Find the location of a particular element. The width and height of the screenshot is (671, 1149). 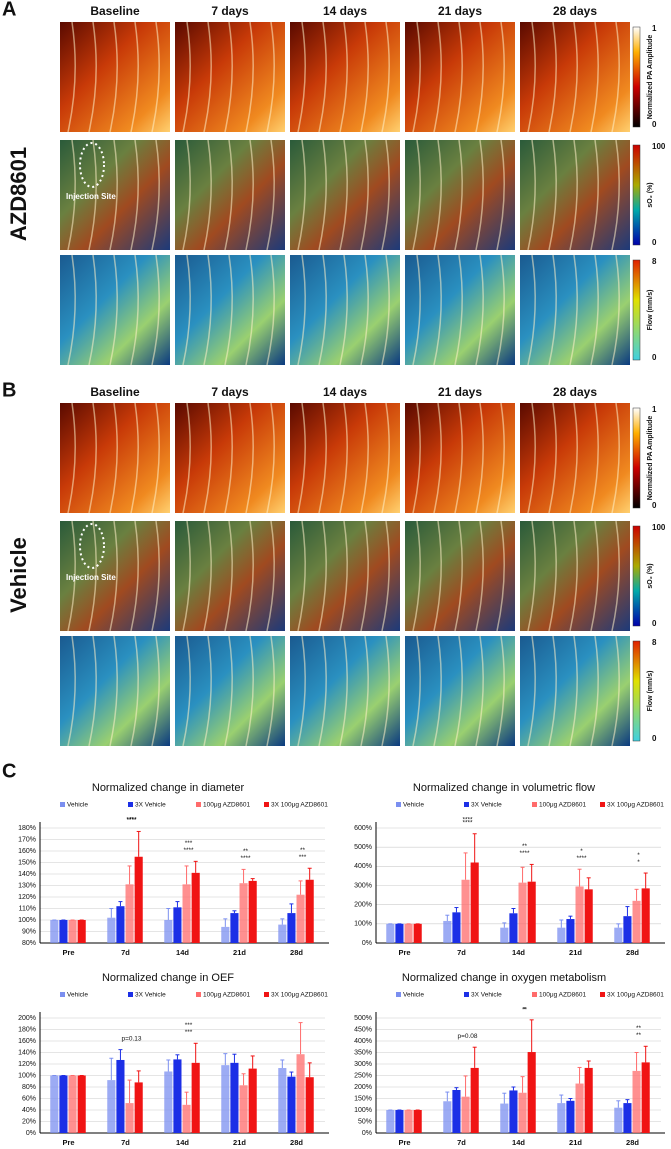

column-header: 14 days is located at coordinates (345, 11).